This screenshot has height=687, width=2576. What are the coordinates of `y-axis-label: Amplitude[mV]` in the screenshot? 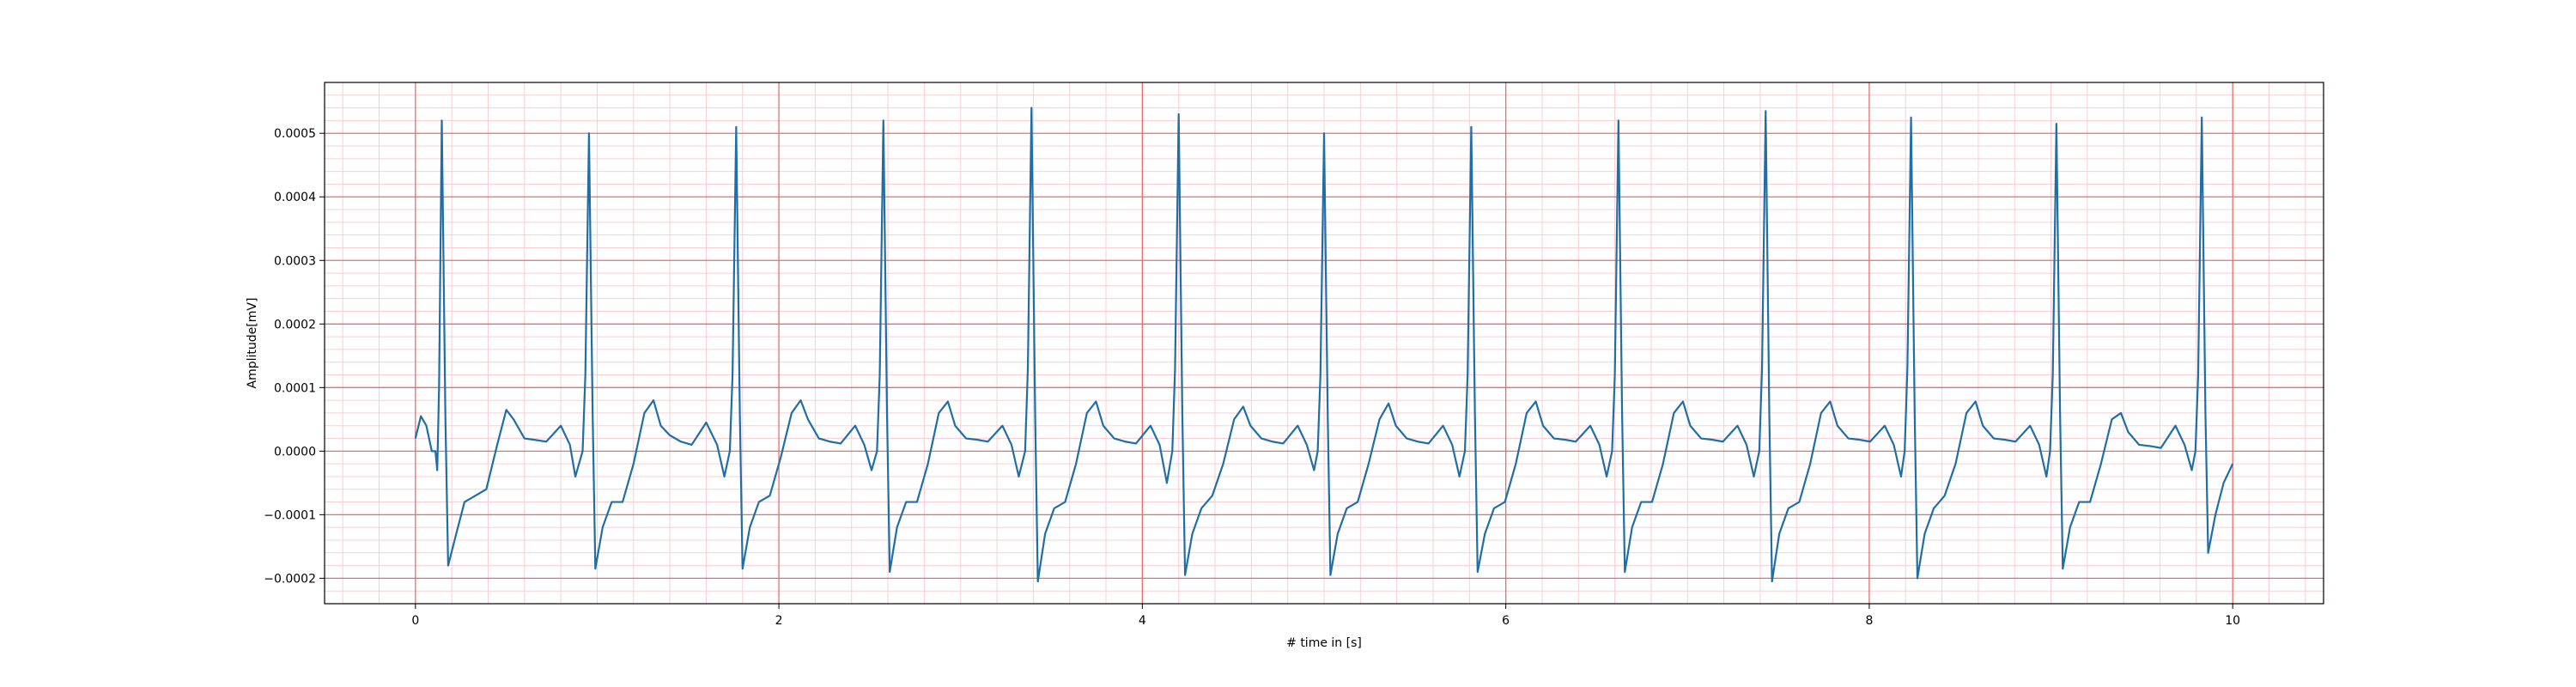 It's located at (252, 343).